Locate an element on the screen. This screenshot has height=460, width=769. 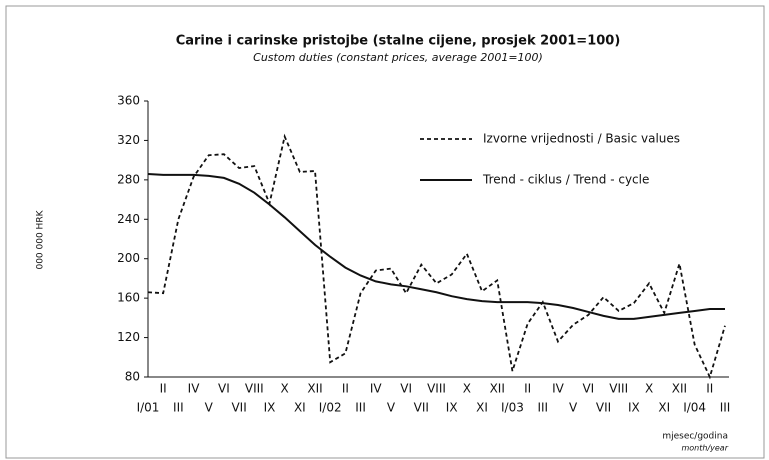
x-tick-label: I/01 is located at coordinates (148, 408).